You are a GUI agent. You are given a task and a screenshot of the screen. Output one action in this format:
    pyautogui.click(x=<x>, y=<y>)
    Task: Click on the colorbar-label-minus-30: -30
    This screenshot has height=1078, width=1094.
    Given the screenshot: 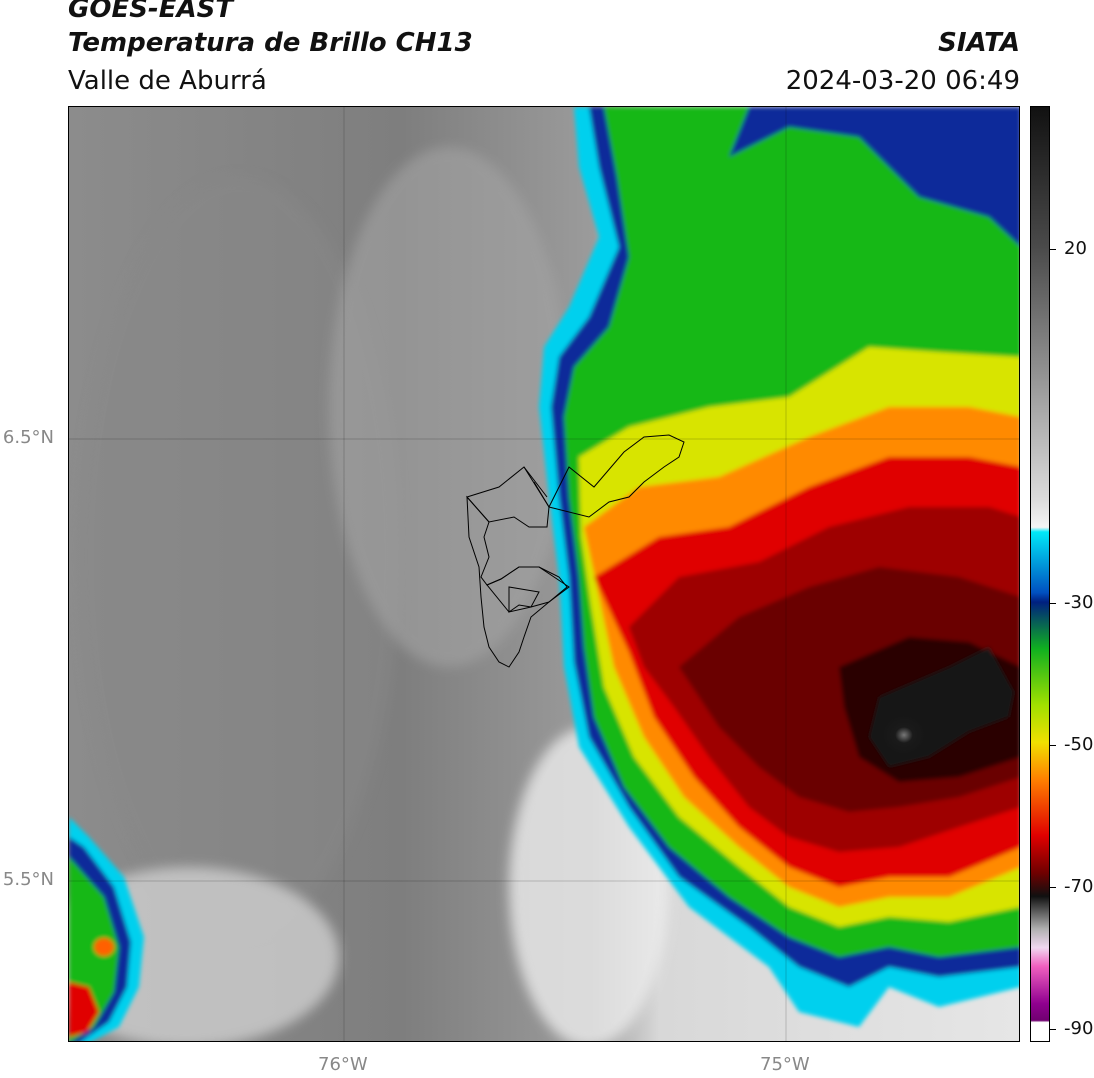 What is the action you would take?
    pyautogui.click(x=1079, y=602)
    